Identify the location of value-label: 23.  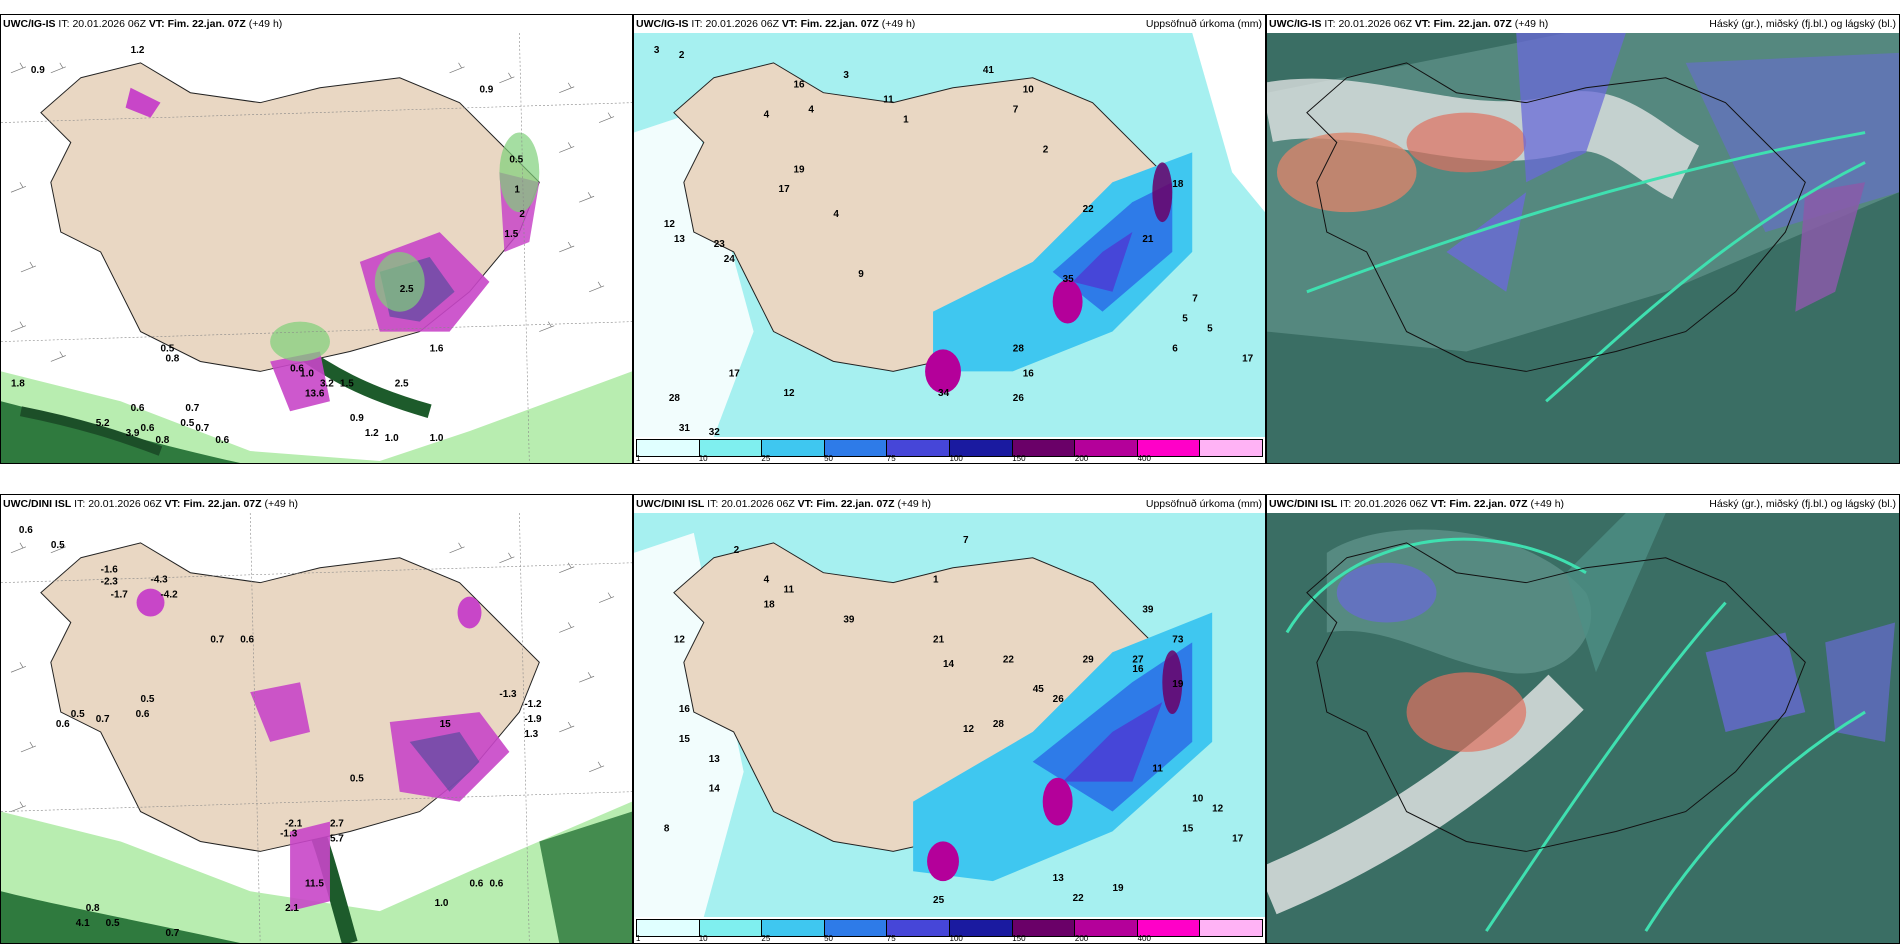
(720, 244).